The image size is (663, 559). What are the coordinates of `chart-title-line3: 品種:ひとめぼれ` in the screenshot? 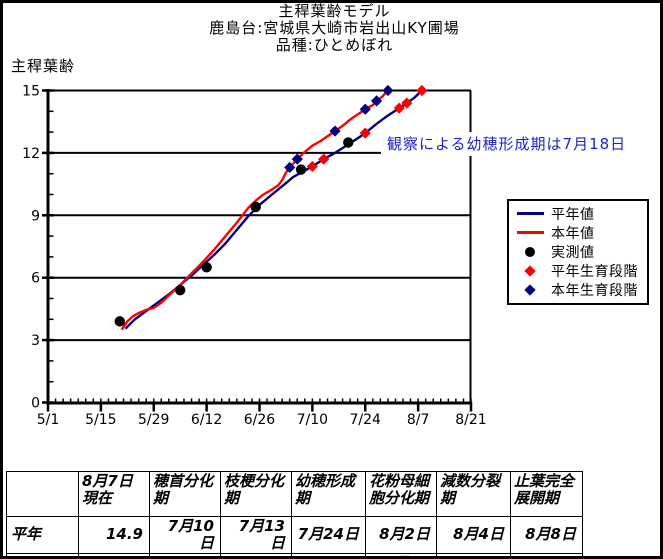 It's located at (334, 45).